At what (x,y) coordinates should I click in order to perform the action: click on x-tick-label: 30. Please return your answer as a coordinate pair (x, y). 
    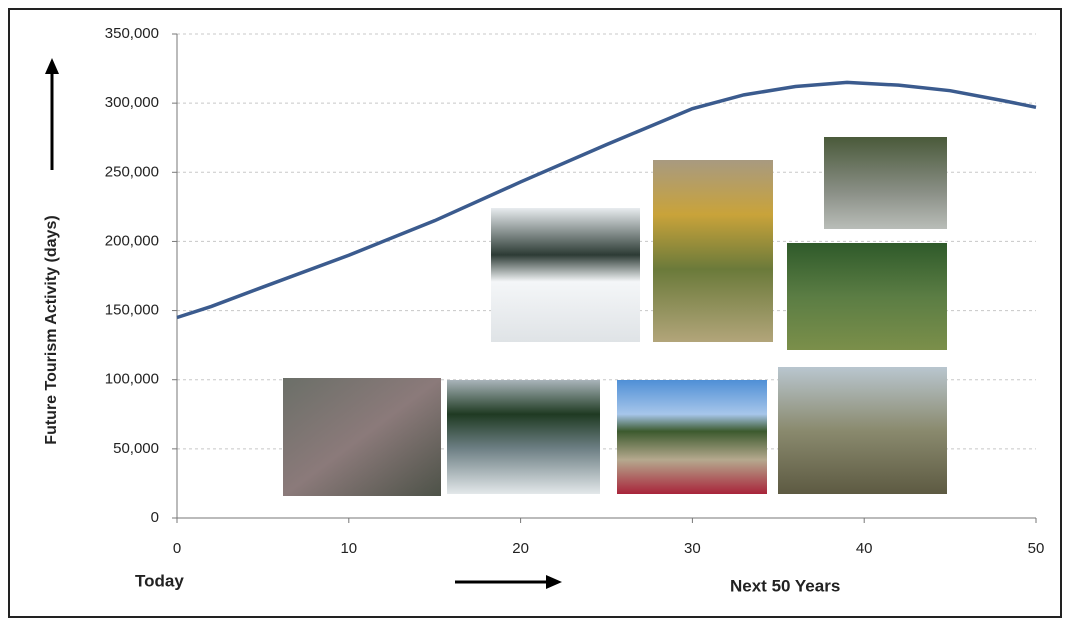
    Looking at the image, I should click on (692, 548).